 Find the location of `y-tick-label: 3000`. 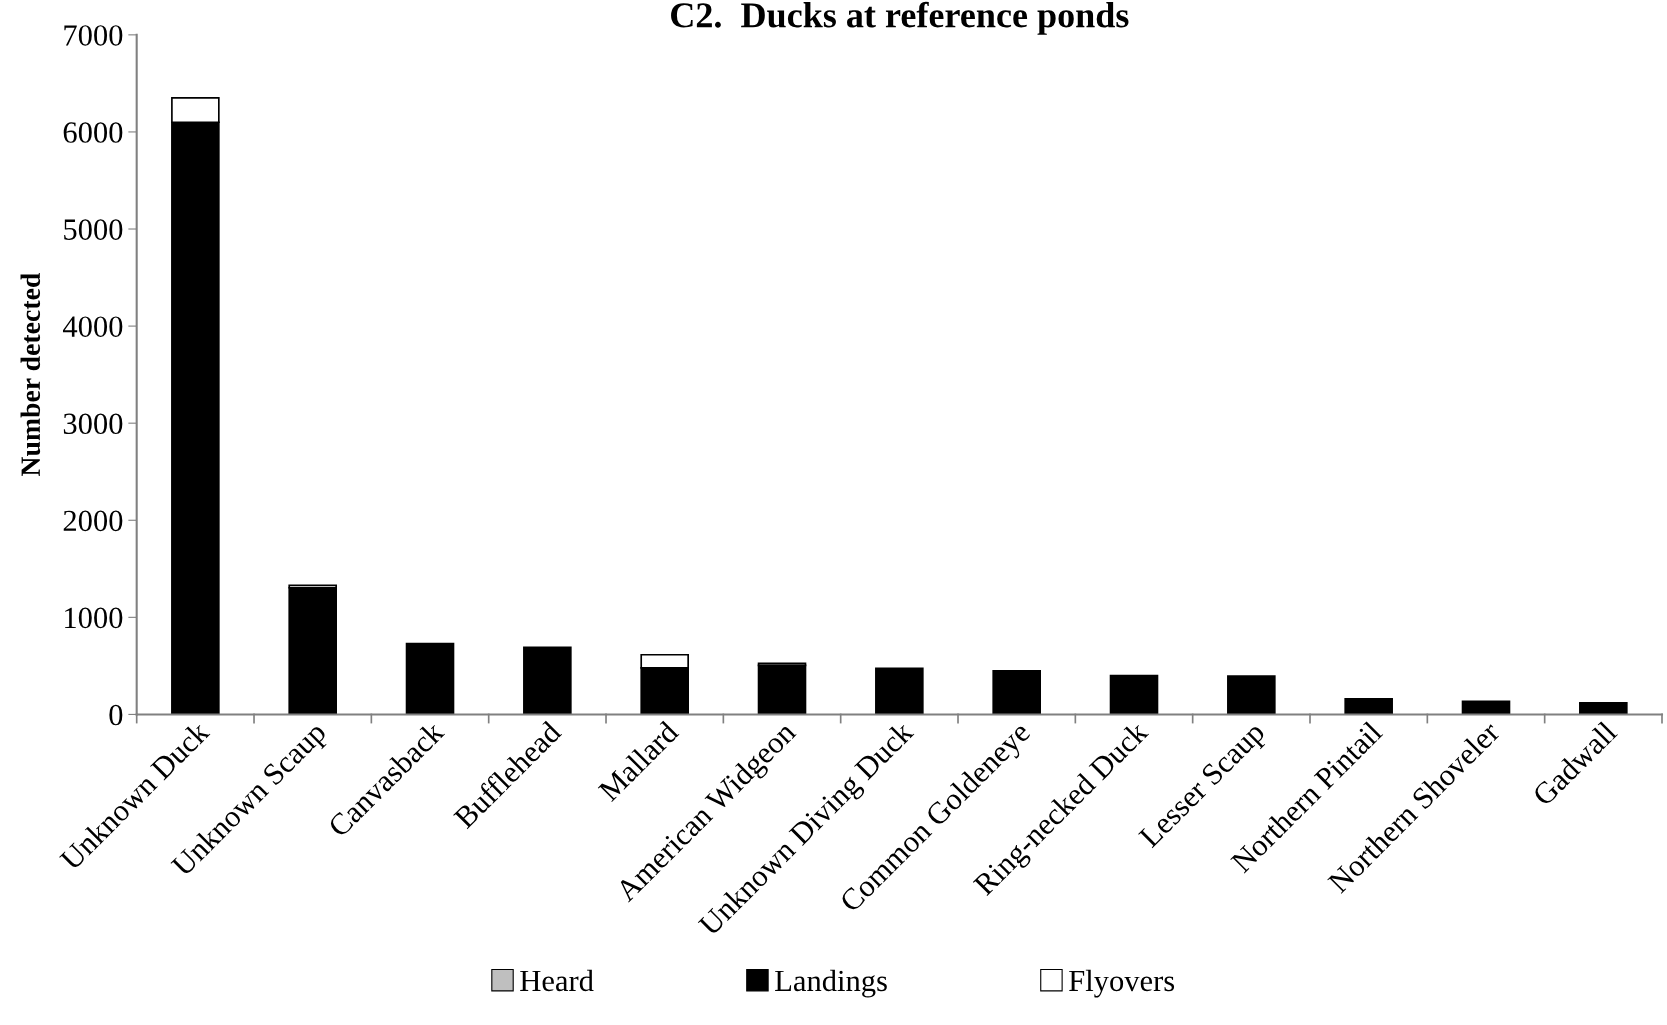

y-tick-label: 3000 is located at coordinates (93, 424).